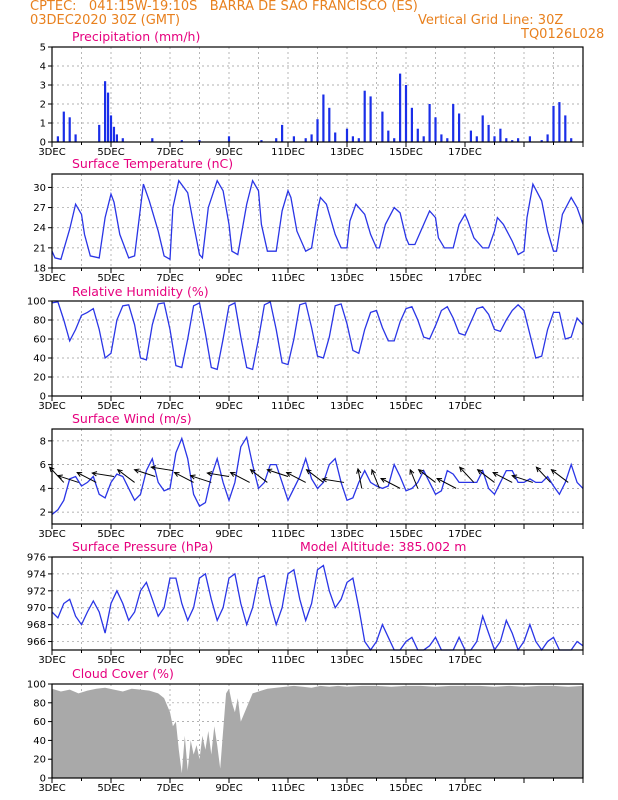 The width and height of the screenshot is (618, 800). I want to click on pressure-ytick-label: 966, so click(36, 642).